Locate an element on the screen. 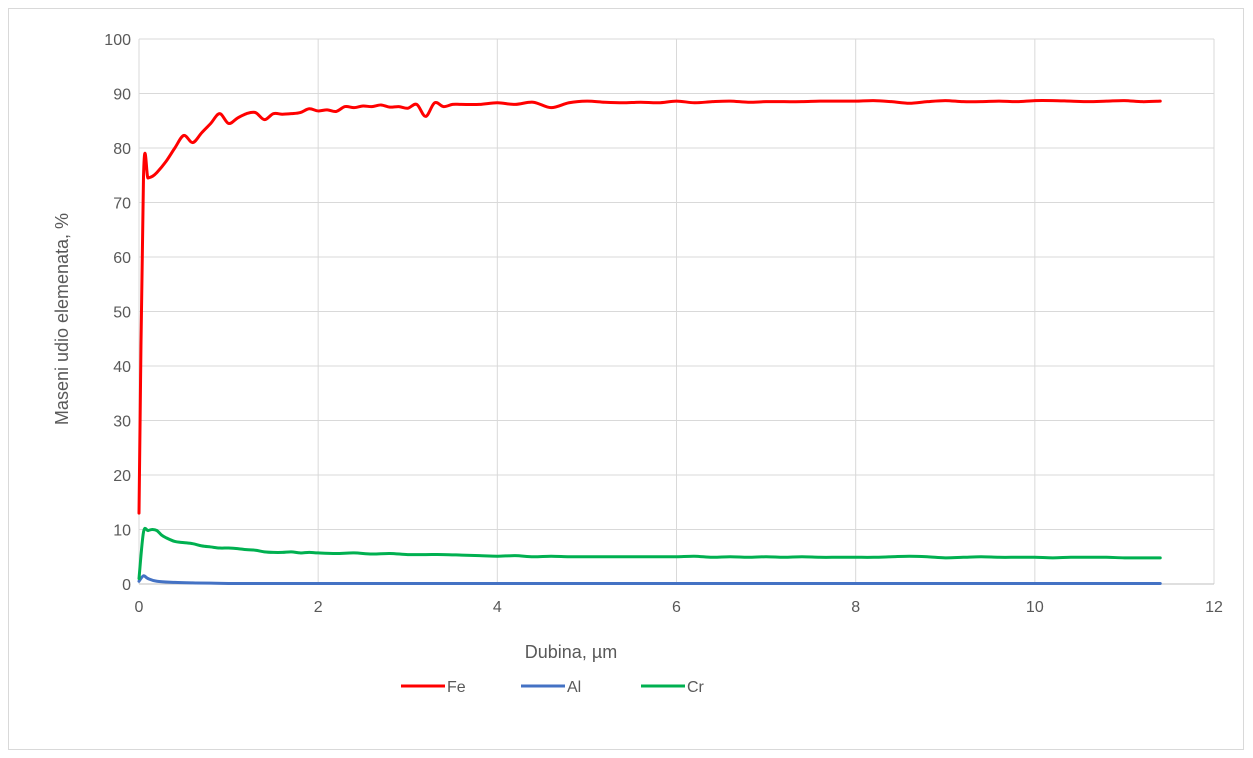 The image size is (1253, 758). y-tick-label: 40 is located at coordinates (122, 367).